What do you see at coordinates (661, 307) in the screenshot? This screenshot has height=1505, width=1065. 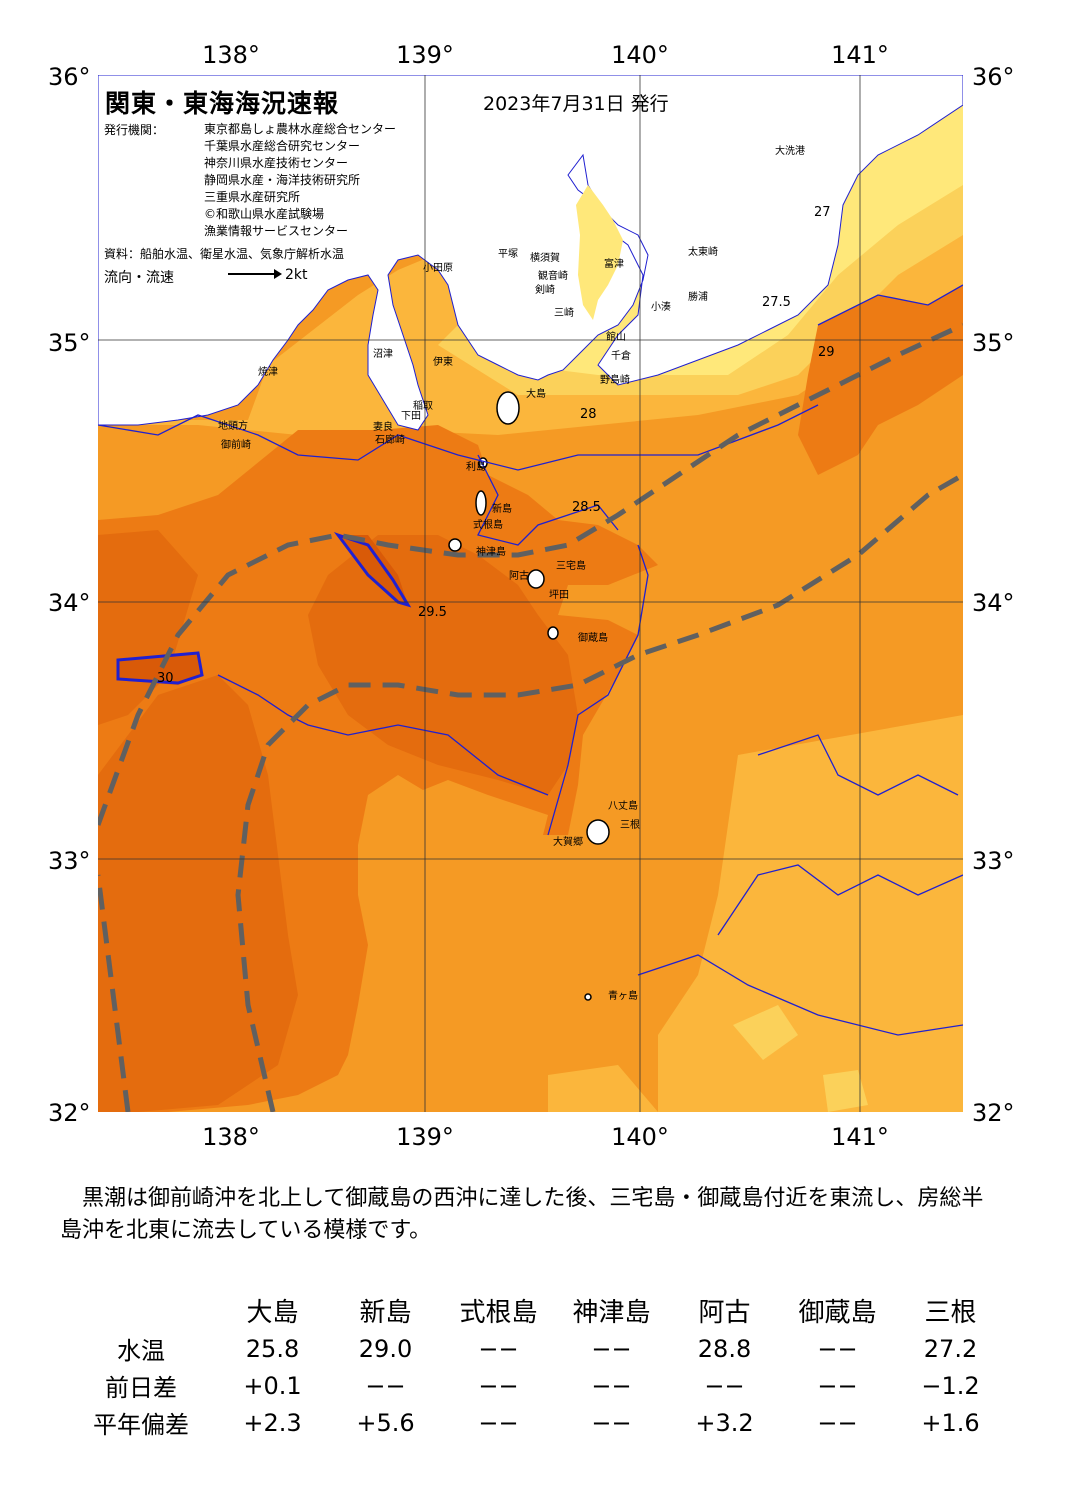 I see `place-kominato: 小湊` at bounding box center [661, 307].